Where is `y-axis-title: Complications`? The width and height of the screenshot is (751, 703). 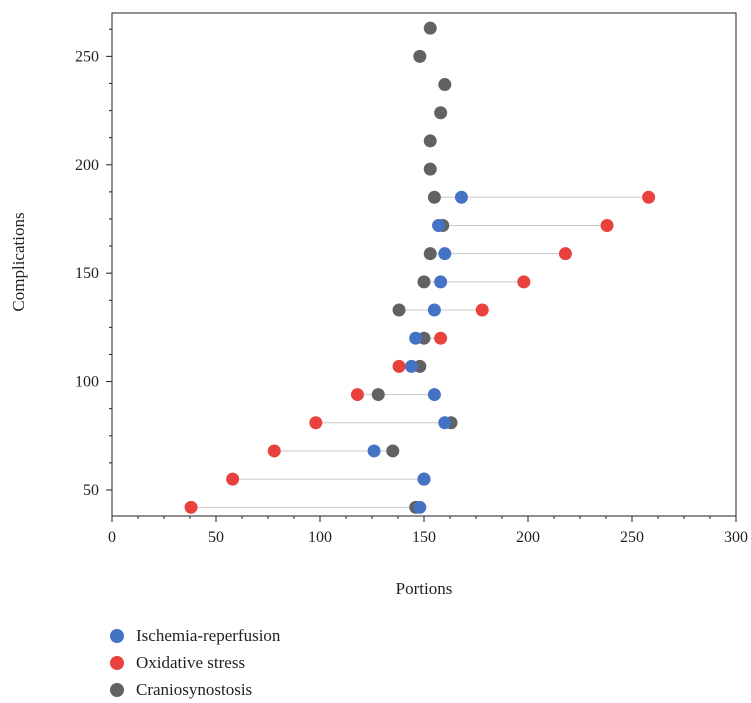
y-axis-title: Complications is located at coordinates (18, 261).